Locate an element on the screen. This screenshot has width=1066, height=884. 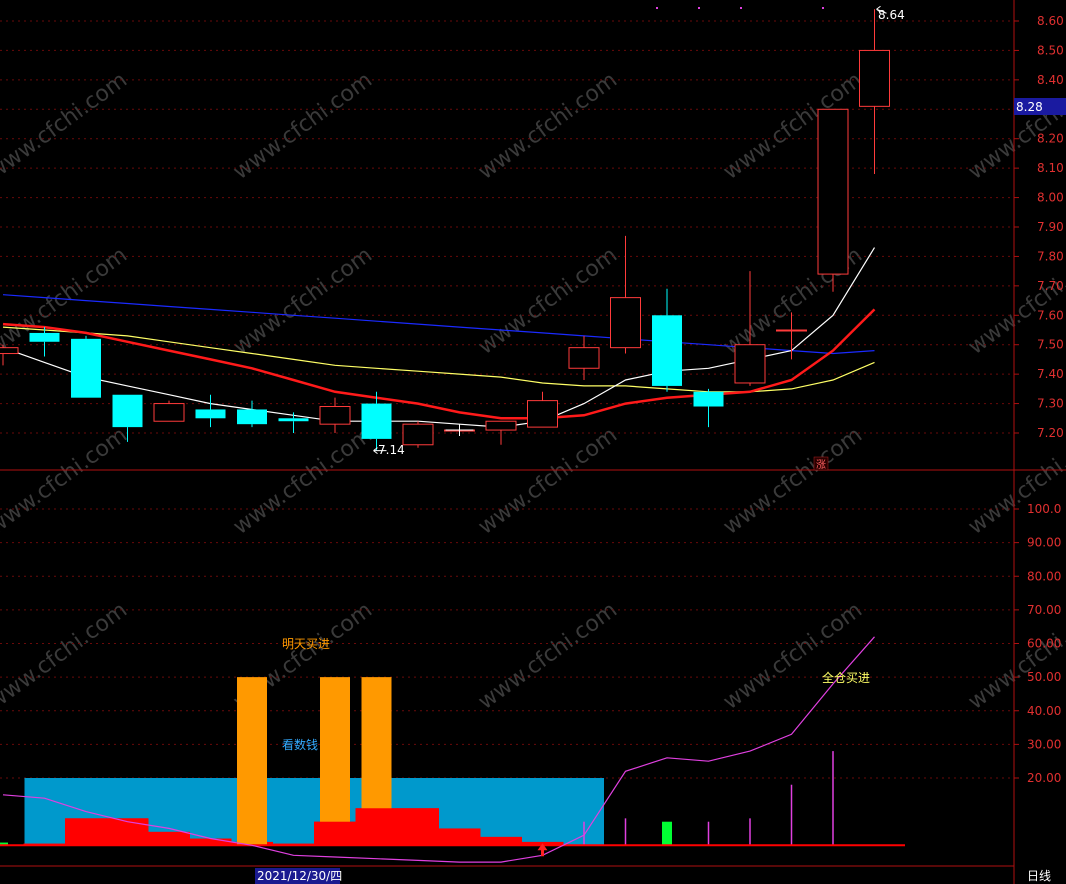
high-label: 8.64 is located at coordinates (891, 15).